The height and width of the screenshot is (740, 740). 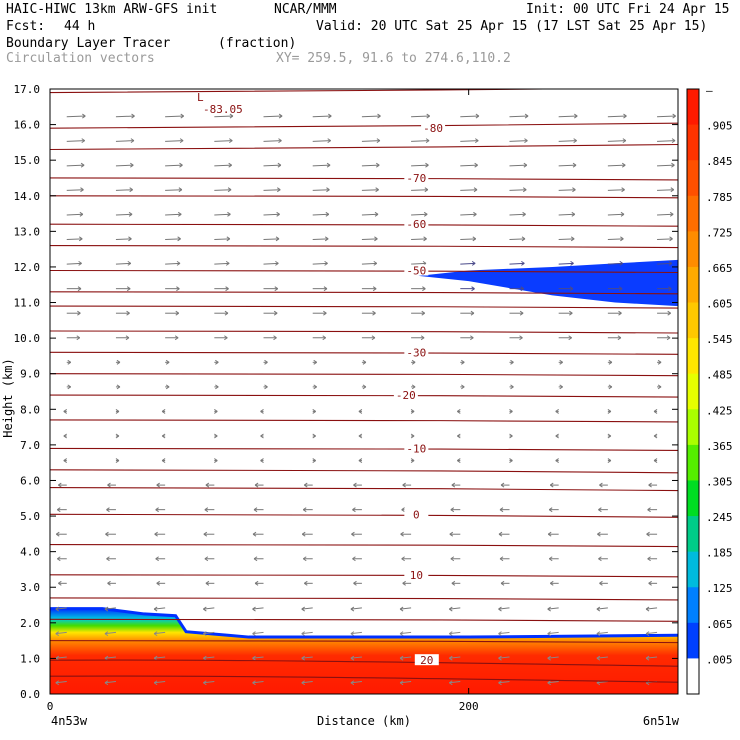 I want to click on y-tick-label: 8.0, so click(x=30, y=409).